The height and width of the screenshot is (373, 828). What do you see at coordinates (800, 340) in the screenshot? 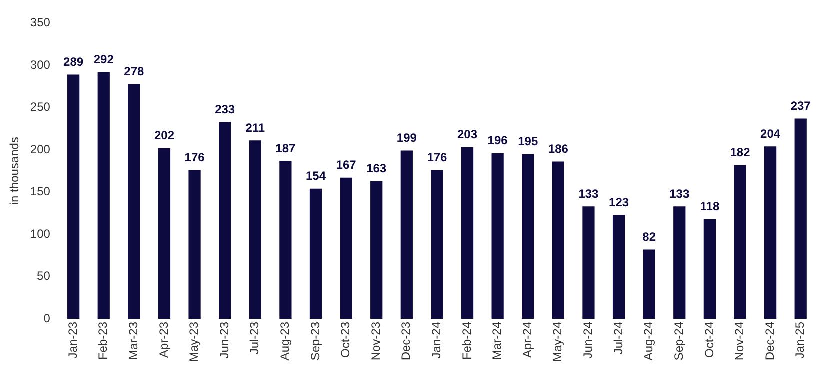
I see `x-tick-label: Jan-25` at bounding box center [800, 340].